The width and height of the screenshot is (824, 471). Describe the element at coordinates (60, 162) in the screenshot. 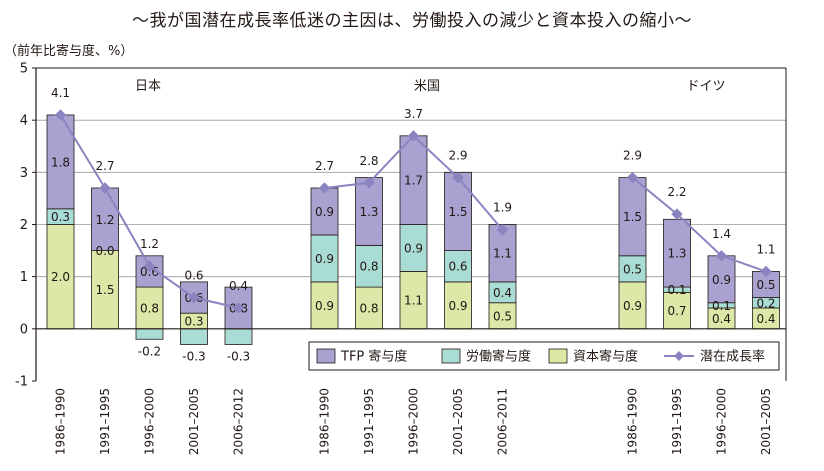

I see `label-tfp: 1.8` at that location.